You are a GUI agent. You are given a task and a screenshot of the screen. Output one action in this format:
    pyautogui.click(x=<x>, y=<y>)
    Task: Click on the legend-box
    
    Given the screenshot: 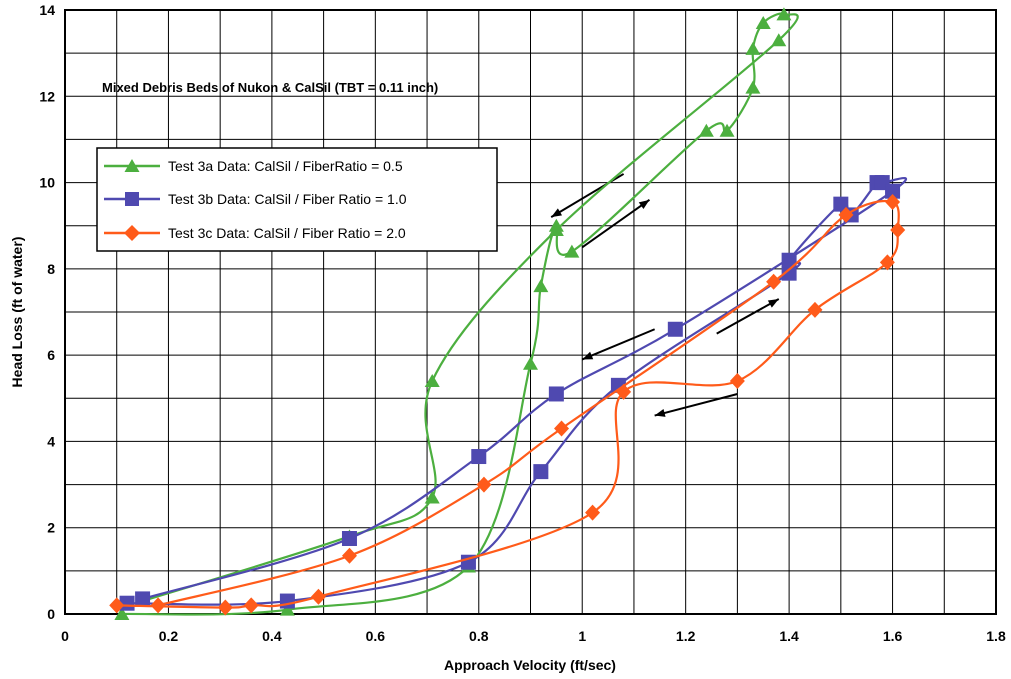 What is the action you would take?
    pyautogui.click(x=297, y=199)
    